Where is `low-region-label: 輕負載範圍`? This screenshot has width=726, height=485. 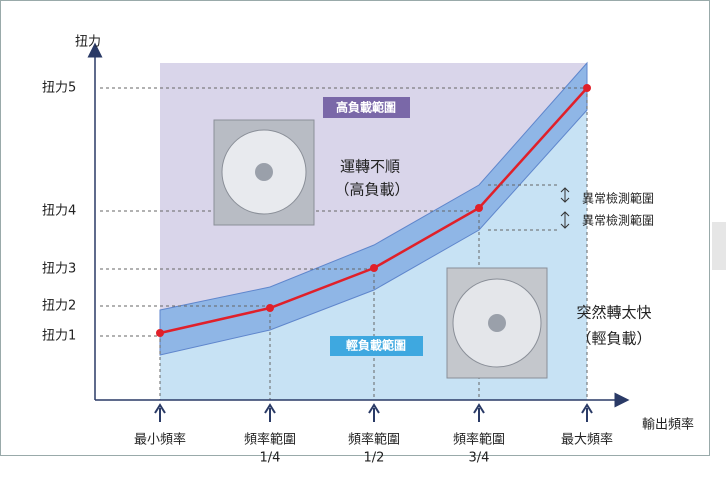
low-region-label: 輕負載範圍 is located at coordinates (376, 345).